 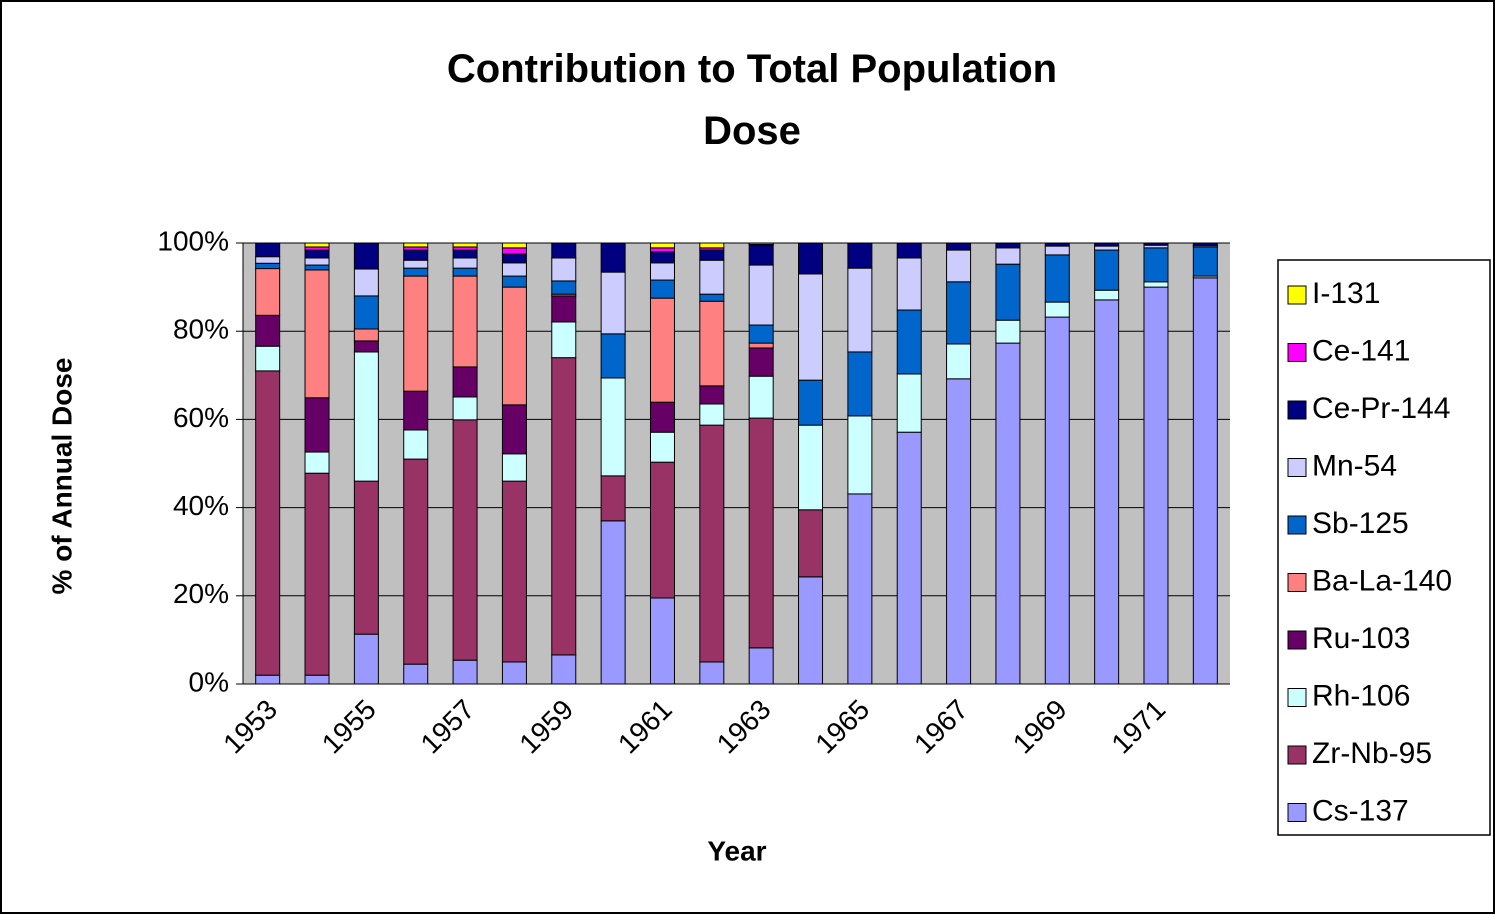 What do you see at coordinates (201, 329) in the screenshot?
I see `y-tick-label: 80%` at bounding box center [201, 329].